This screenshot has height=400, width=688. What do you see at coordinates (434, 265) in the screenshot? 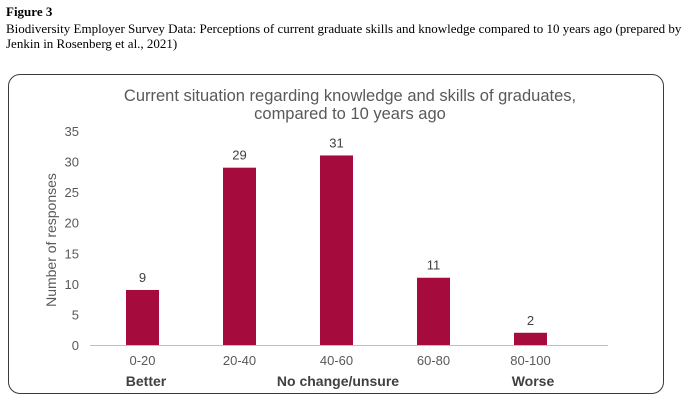
I see `data-label: 11` at bounding box center [434, 265].